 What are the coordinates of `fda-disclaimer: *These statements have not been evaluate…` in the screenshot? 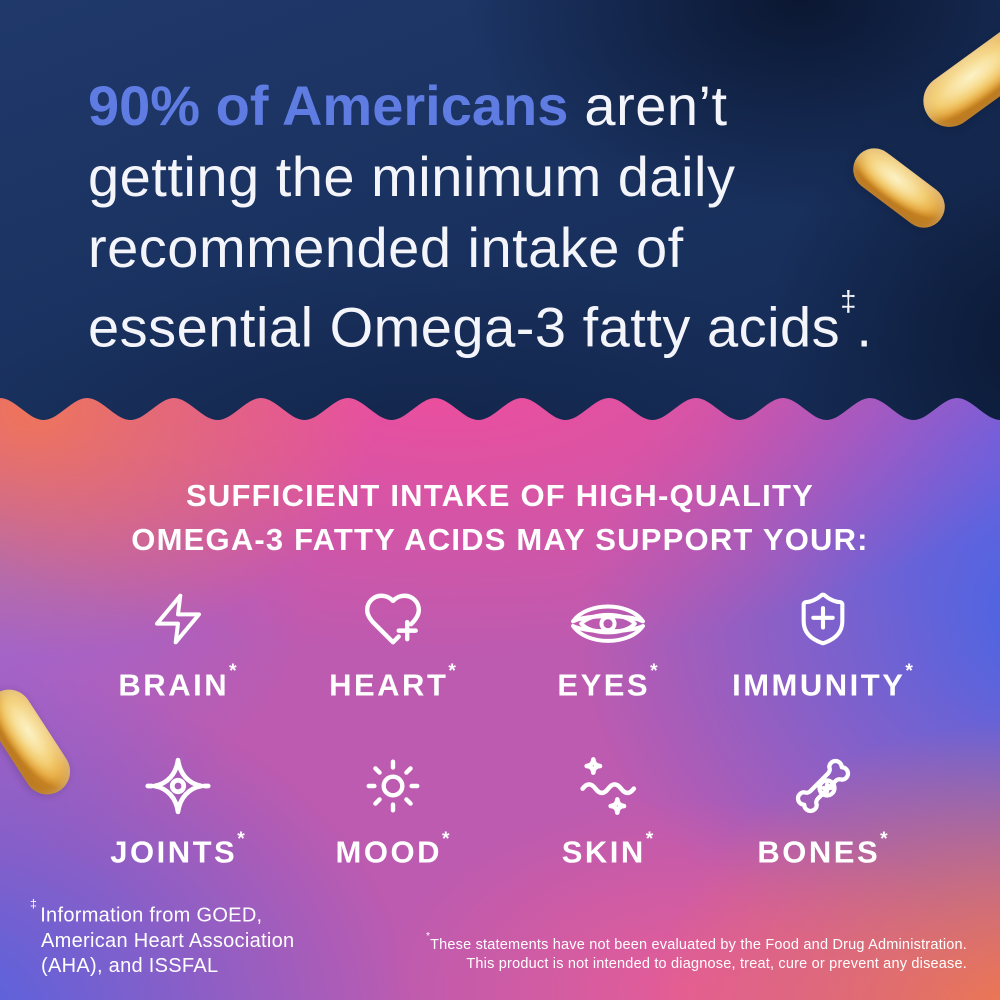 It's located at (696, 952).